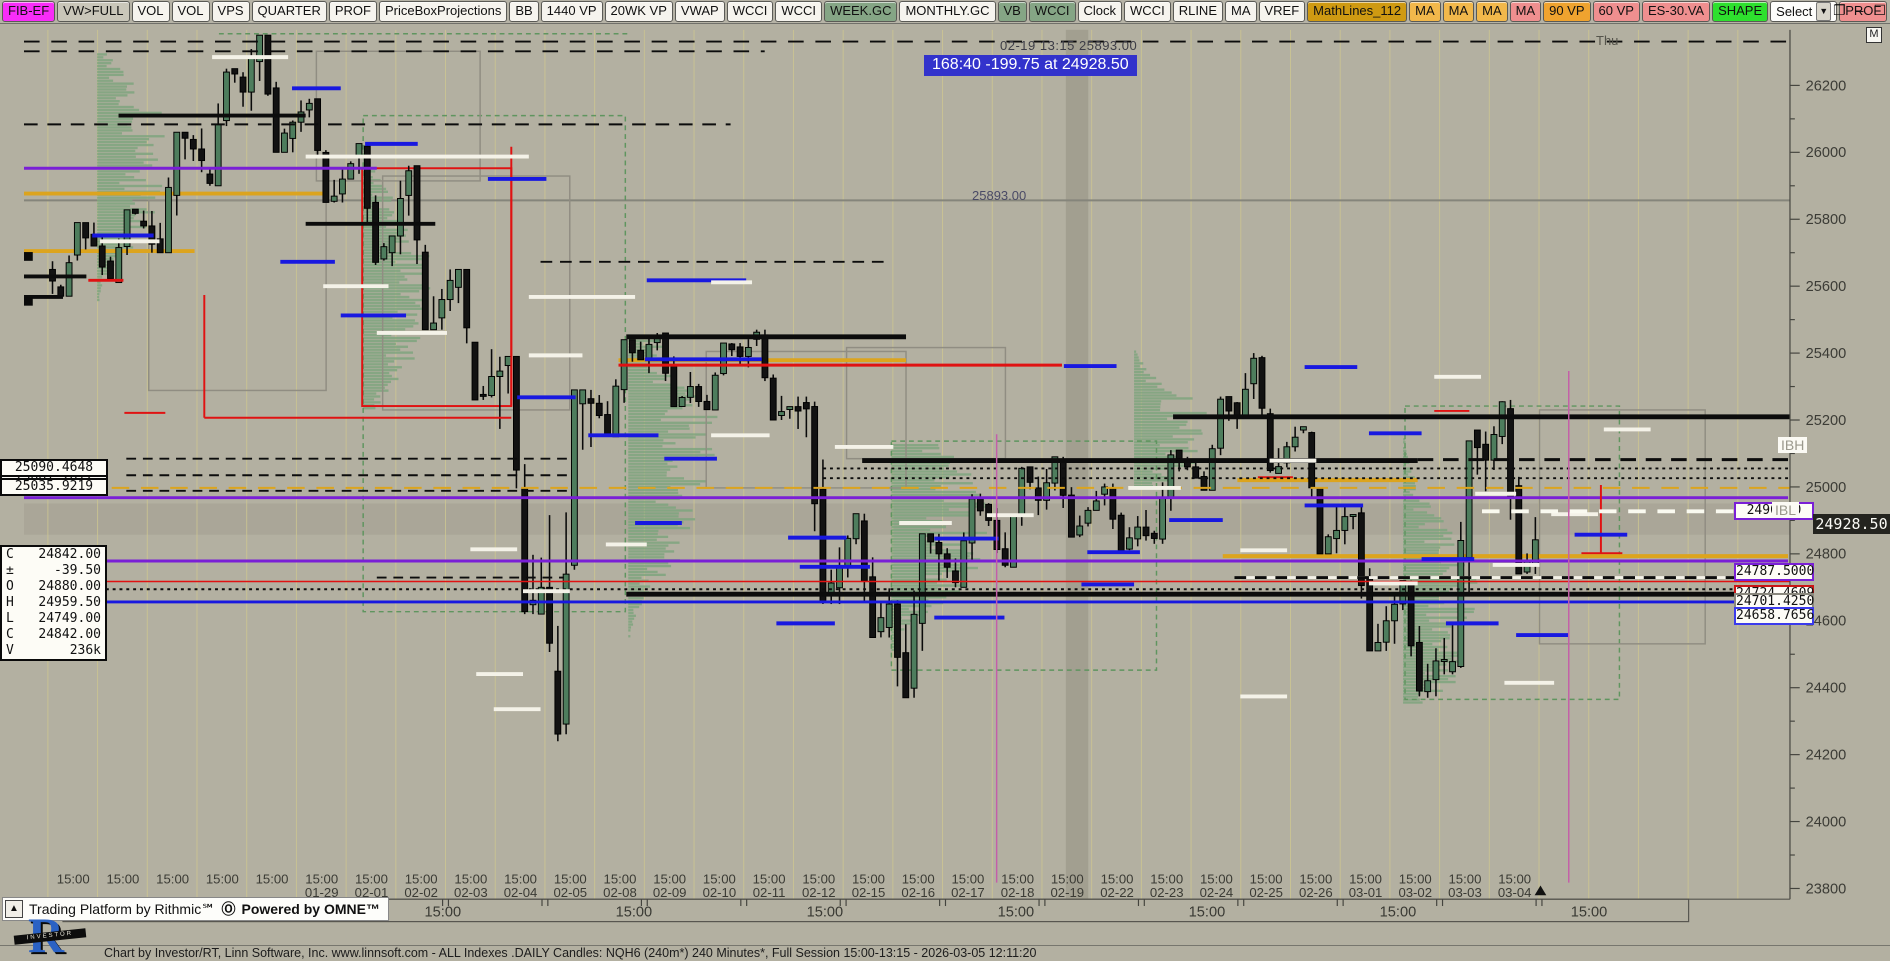 The width and height of the screenshot is (1890, 961). I want to click on svg-text: 02-04, so click(521, 892).